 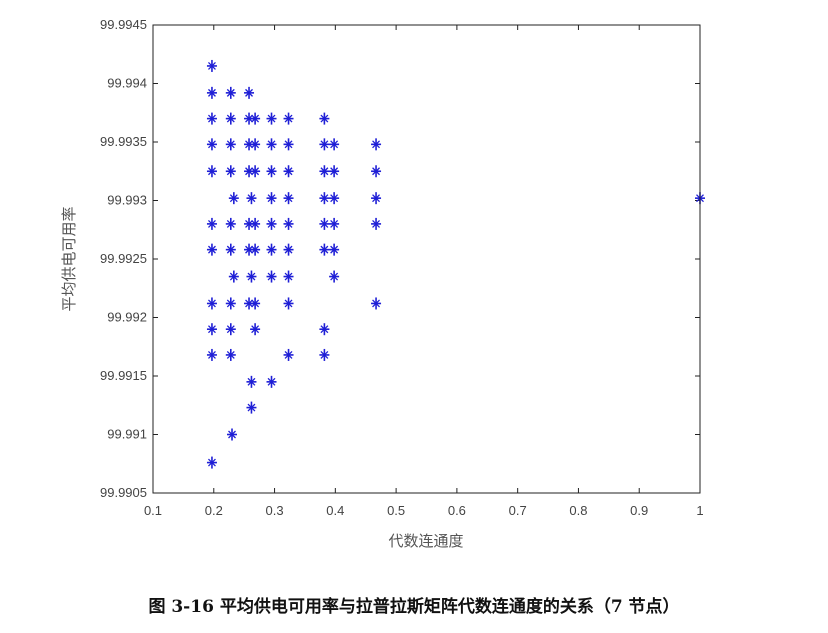 What do you see at coordinates (153, 510) in the screenshot?
I see `x-tick-label: 0.1` at bounding box center [153, 510].